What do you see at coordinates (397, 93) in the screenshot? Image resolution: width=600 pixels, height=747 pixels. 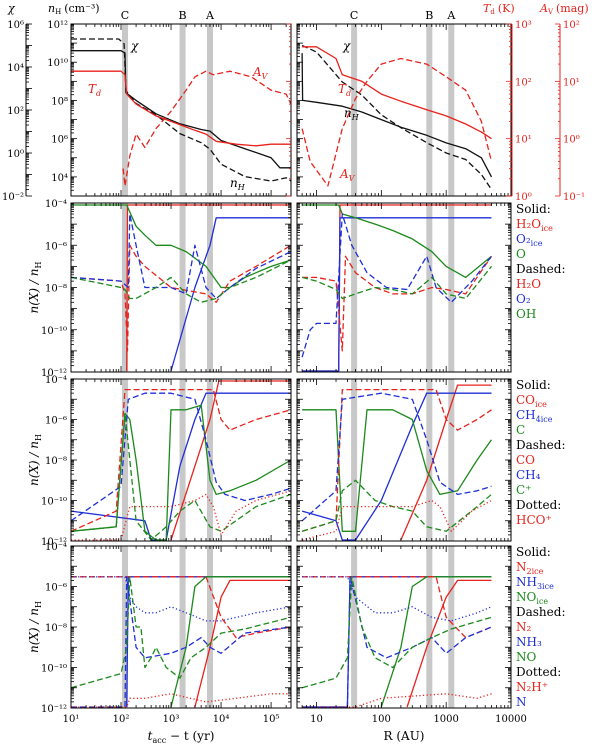 I see `series-top-right-Td` at bounding box center [397, 93].